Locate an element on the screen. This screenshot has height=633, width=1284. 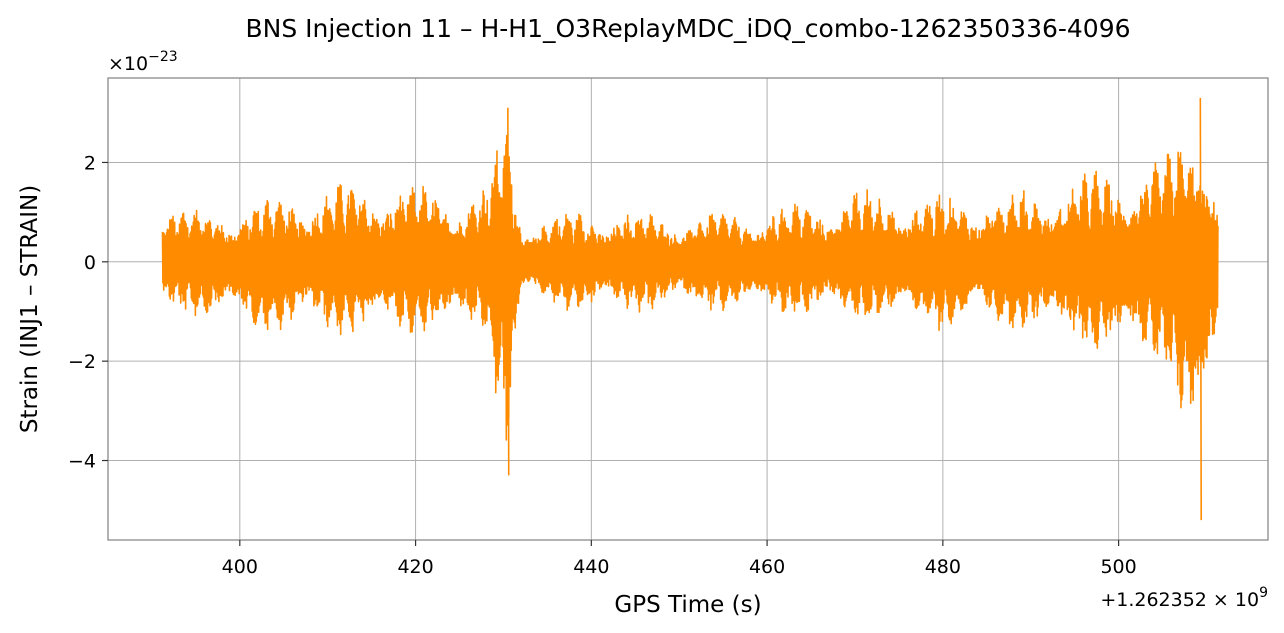
y-scale-label: ×10⁻²³ is located at coordinates (143, 62).